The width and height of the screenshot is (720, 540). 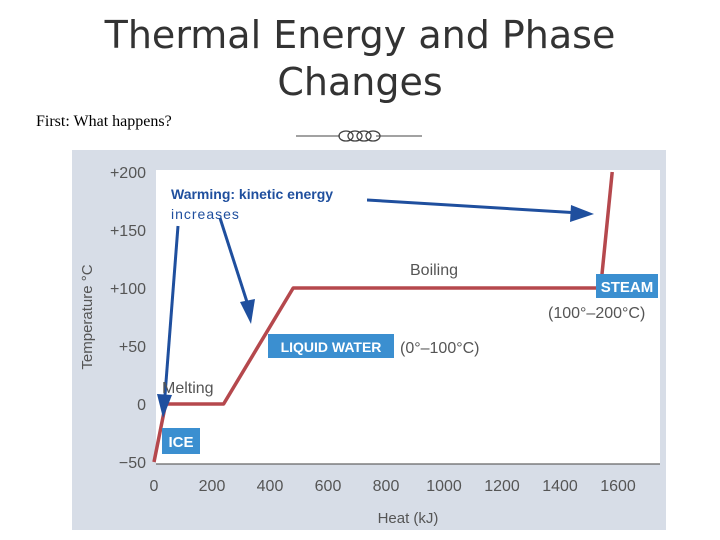 I want to click on liquid-range-label: (0°–100°C), so click(x=440, y=348).